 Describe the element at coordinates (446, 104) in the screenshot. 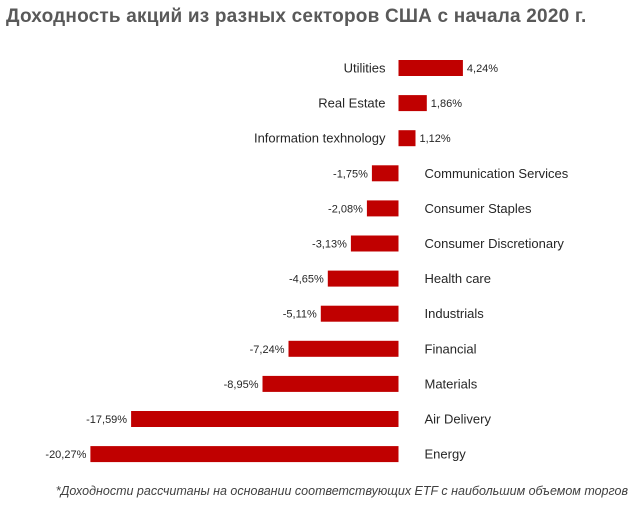

I see `value-label-2: 1,86%` at that location.